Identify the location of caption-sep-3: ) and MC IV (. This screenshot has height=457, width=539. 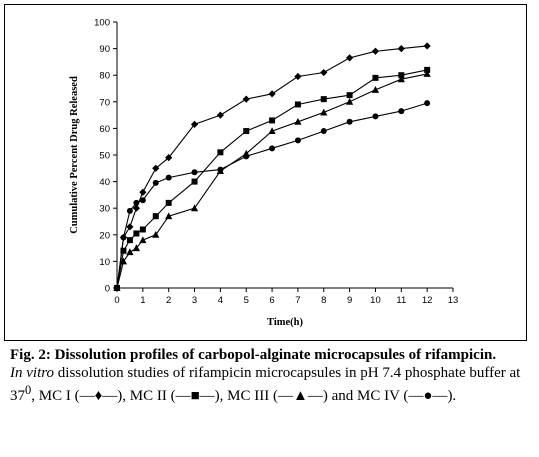
(365, 396).